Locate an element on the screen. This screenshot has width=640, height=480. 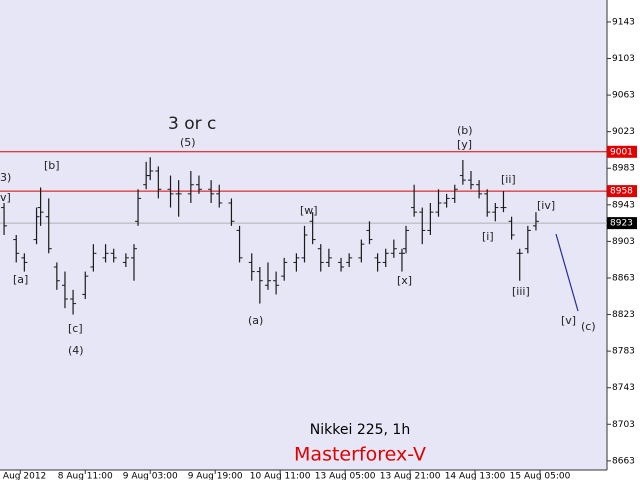
y-tick-label: 9103 is located at coordinates (623, 59).